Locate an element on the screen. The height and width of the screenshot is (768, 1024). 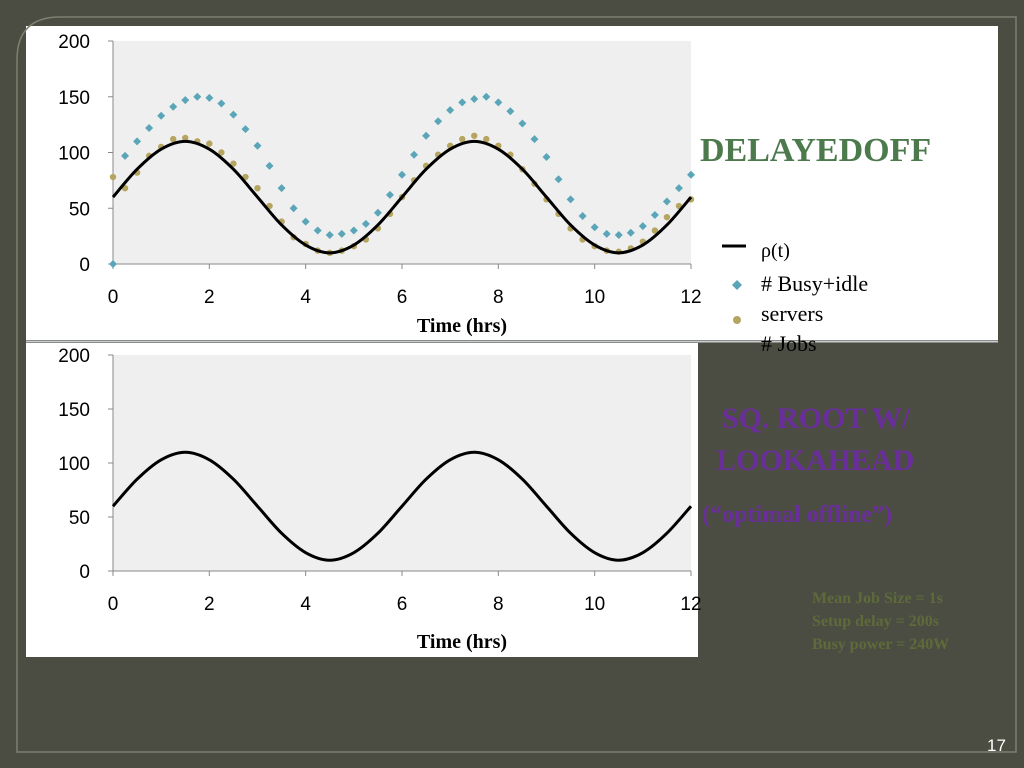
bottom-y-tick-label: 150 is located at coordinates (74, 410).